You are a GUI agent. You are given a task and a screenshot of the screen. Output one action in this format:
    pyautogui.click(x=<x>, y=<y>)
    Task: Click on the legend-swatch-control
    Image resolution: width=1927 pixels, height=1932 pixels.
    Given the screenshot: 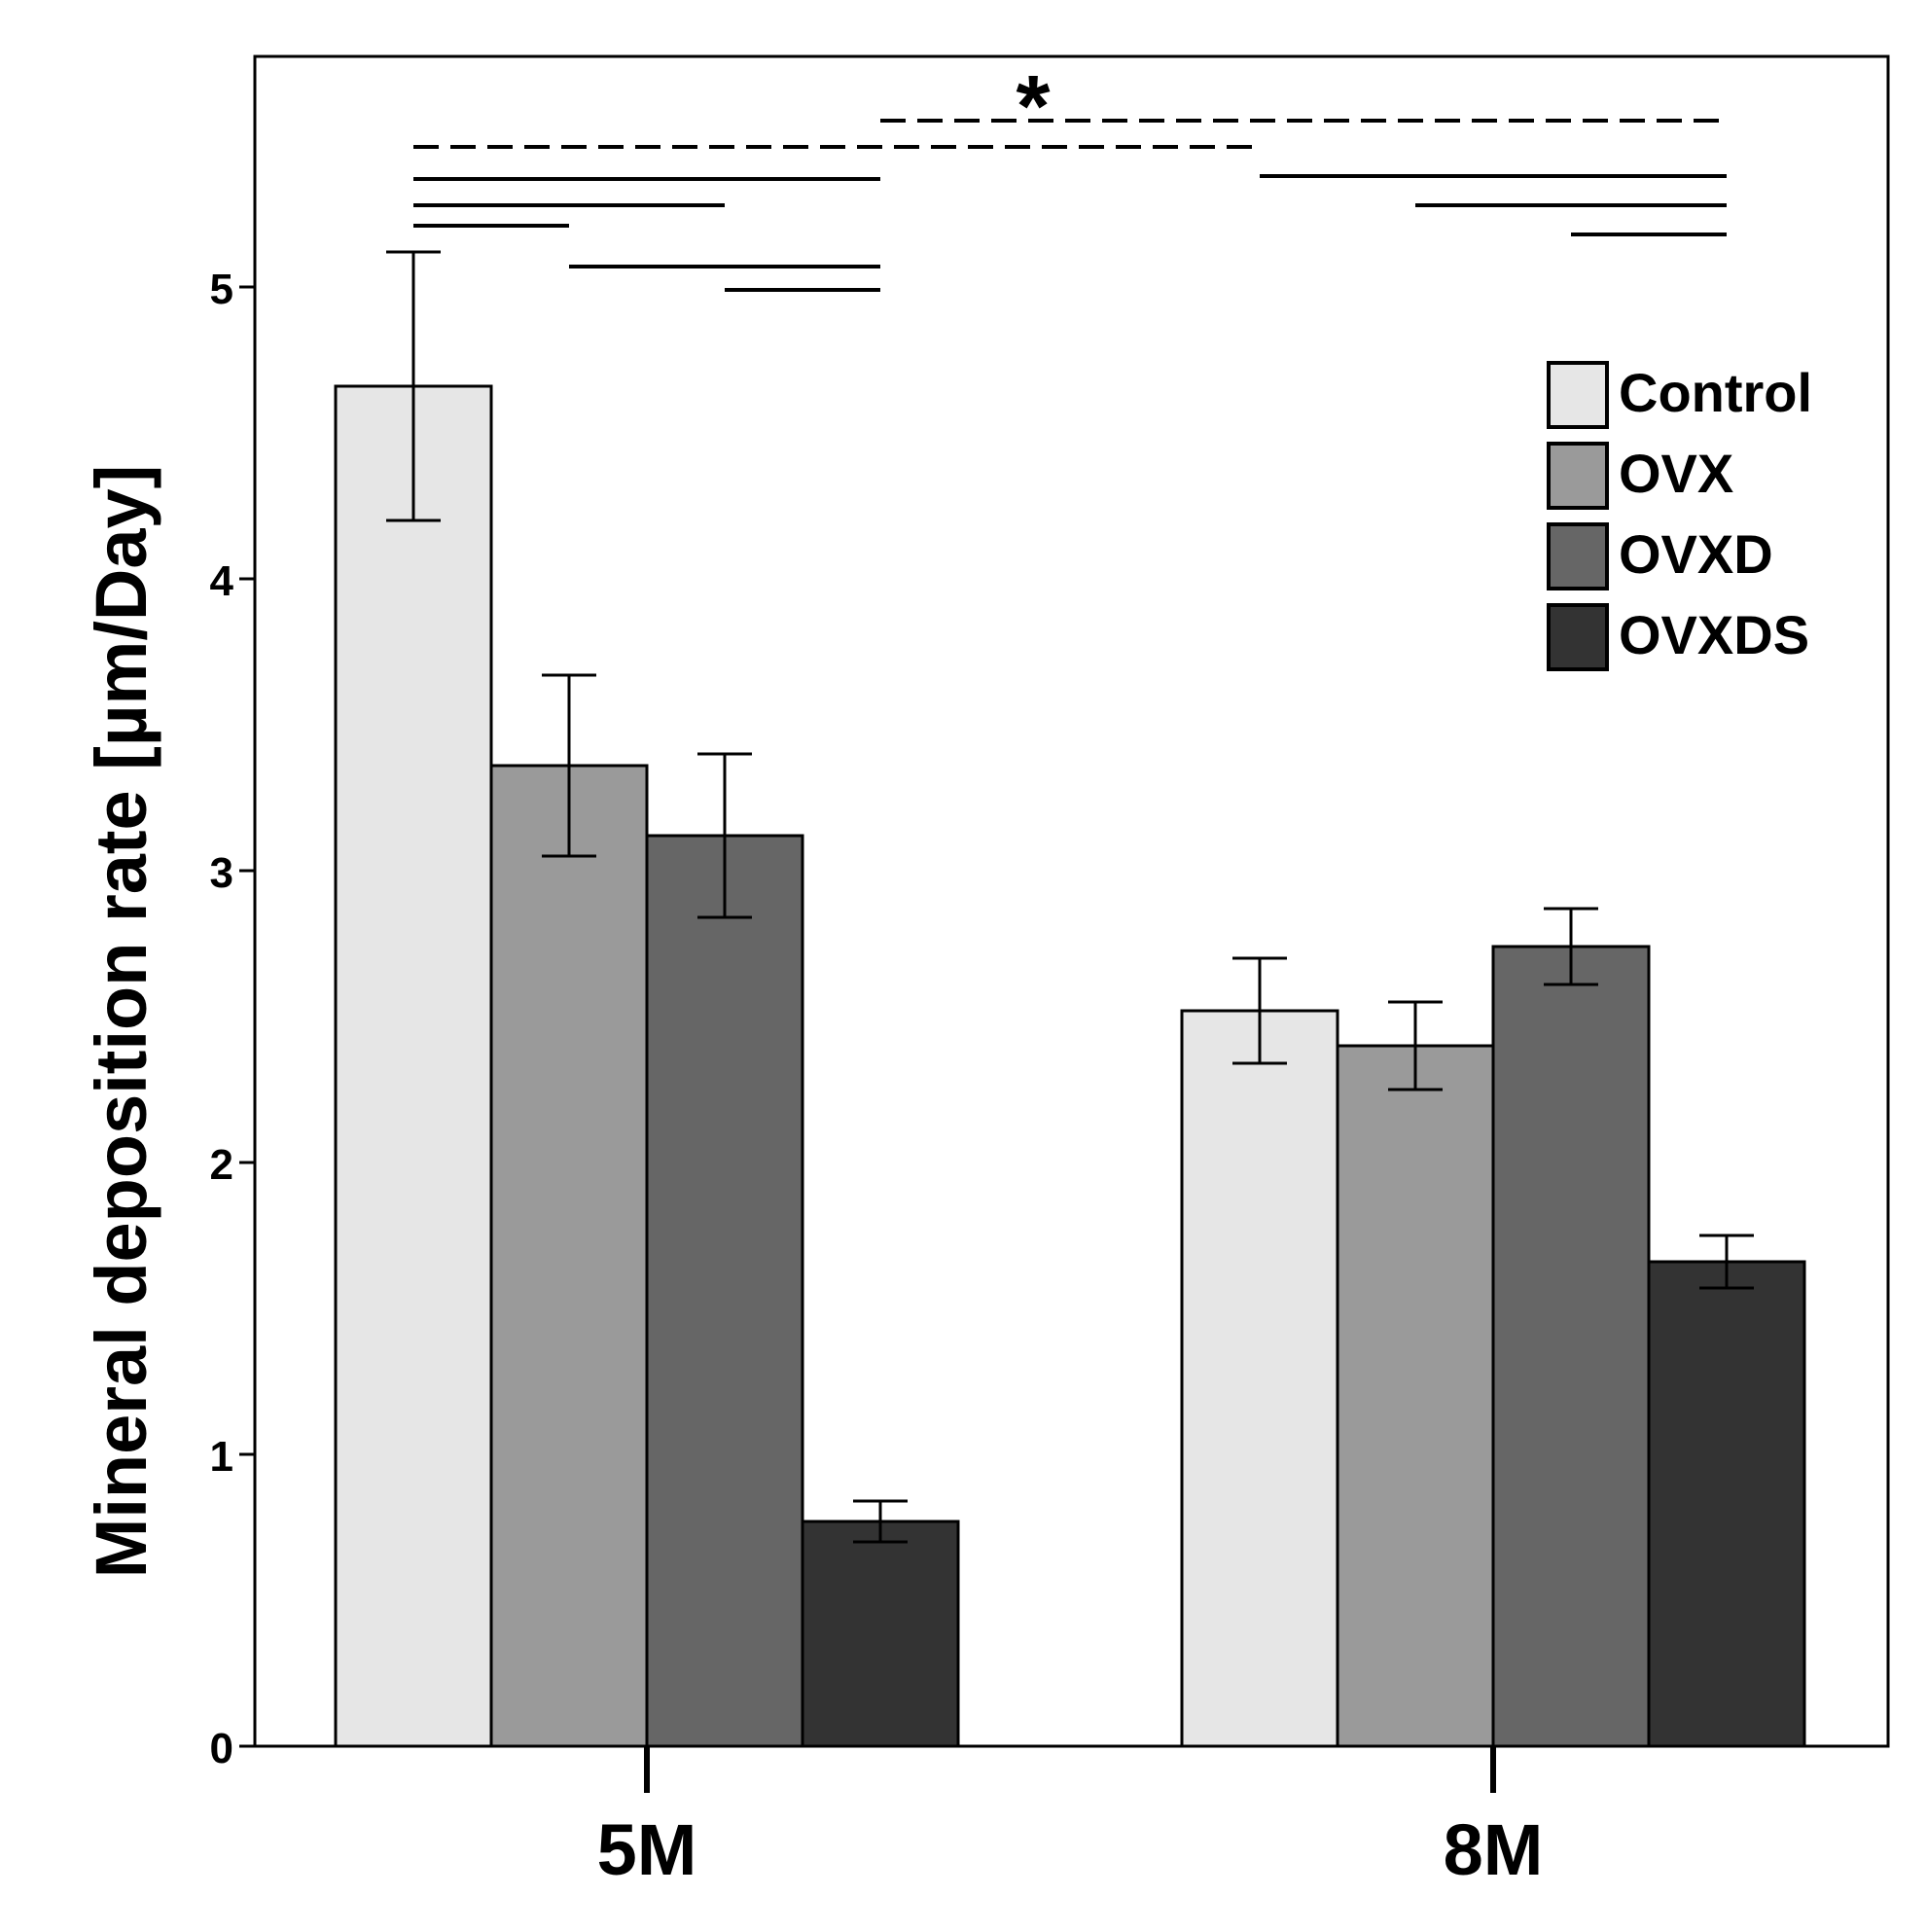 What is the action you would take?
    pyautogui.click(x=1578, y=395)
    